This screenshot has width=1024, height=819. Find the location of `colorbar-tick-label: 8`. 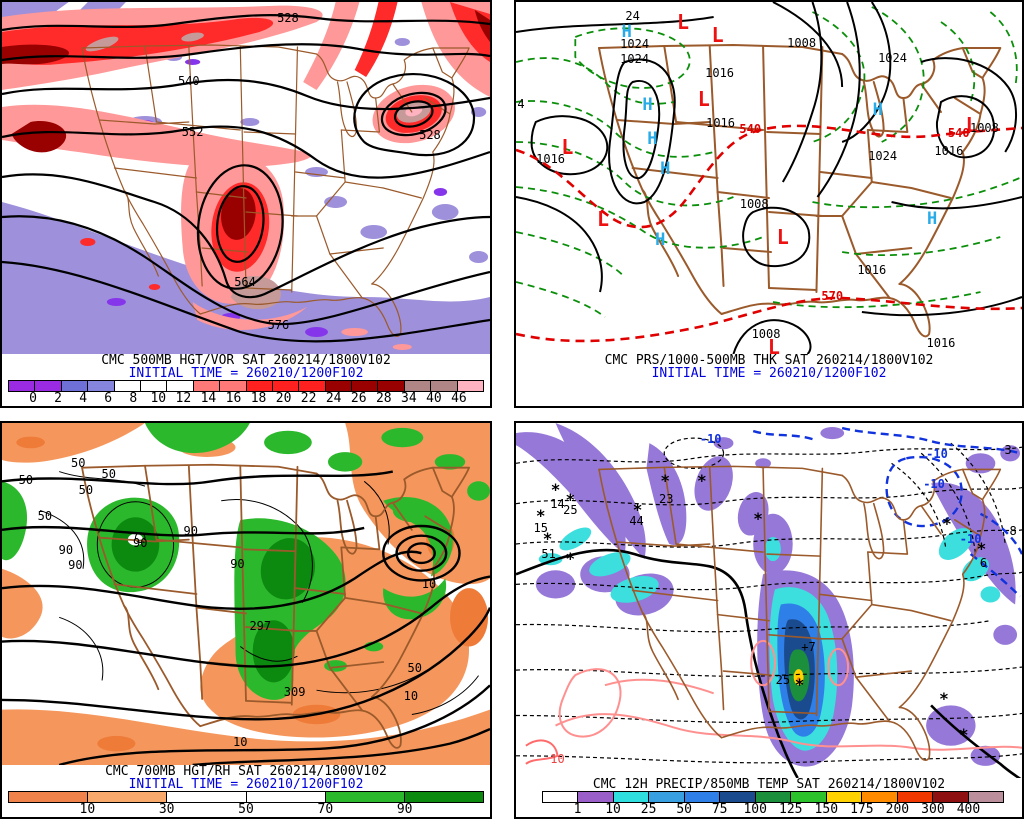

colorbar-tick-label: 8 is located at coordinates (133, 398).